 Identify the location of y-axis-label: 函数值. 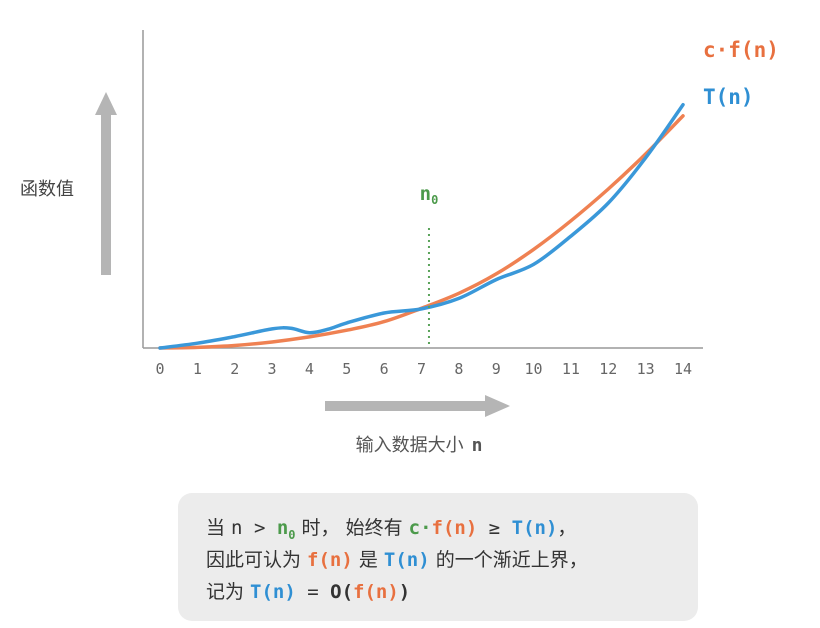
(47, 189).